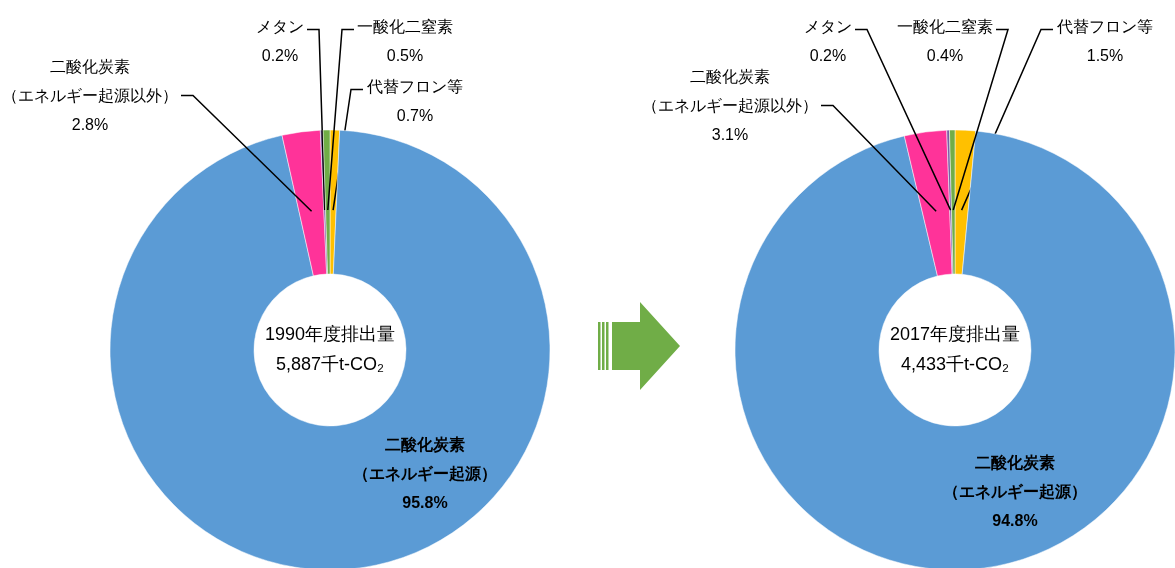 This screenshot has width=1175, height=568. I want to click on data-label: 0.5%, so click(405, 55).